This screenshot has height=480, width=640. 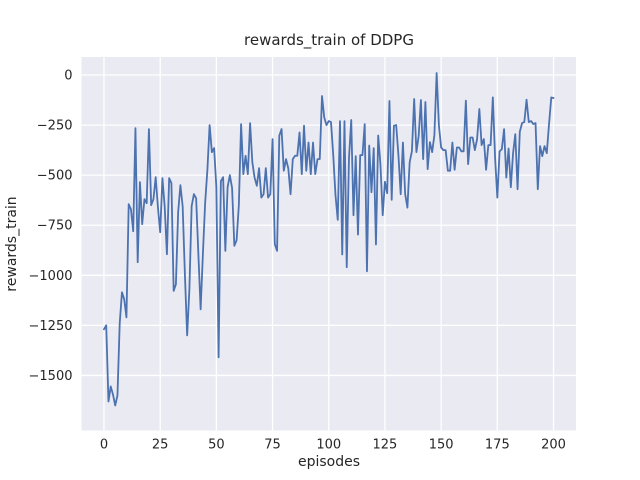 What do you see at coordinates (385, 445) in the screenshot?
I see `x-tick-label: 125` at bounding box center [385, 445].